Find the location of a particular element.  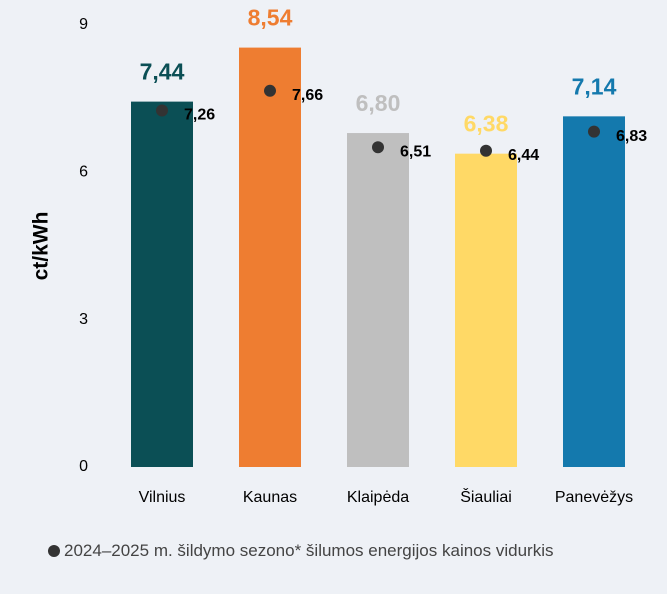

x-tick-label: Klaipėda is located at coordinates (378, 497).